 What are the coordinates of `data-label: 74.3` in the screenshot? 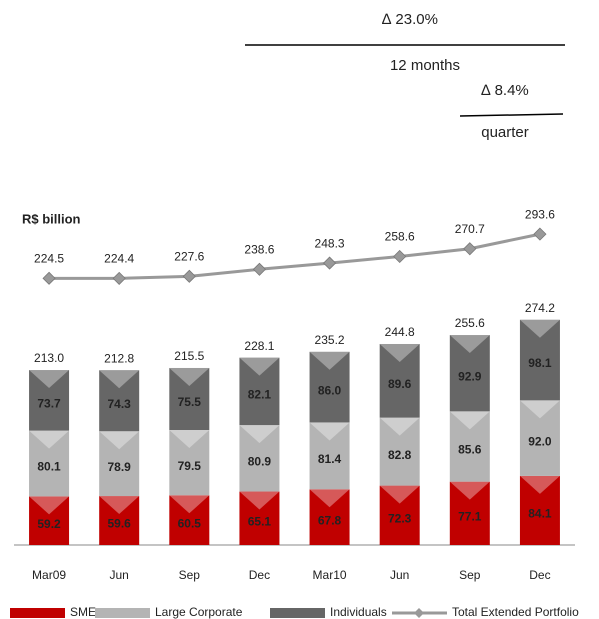 It's located at (120, 404).